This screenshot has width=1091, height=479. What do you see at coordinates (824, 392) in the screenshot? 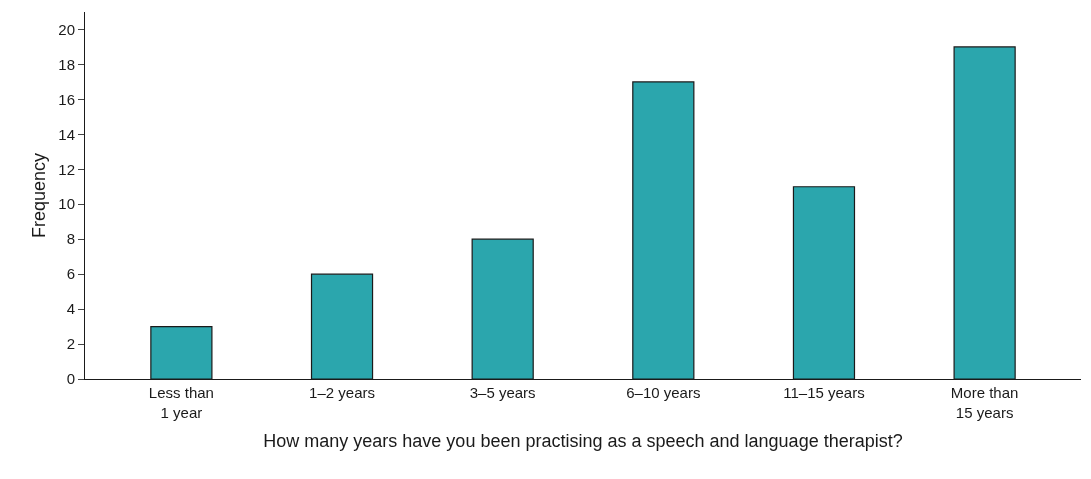
I see `x-tick-label: 11–15 years` at bounding box center [824, 392].